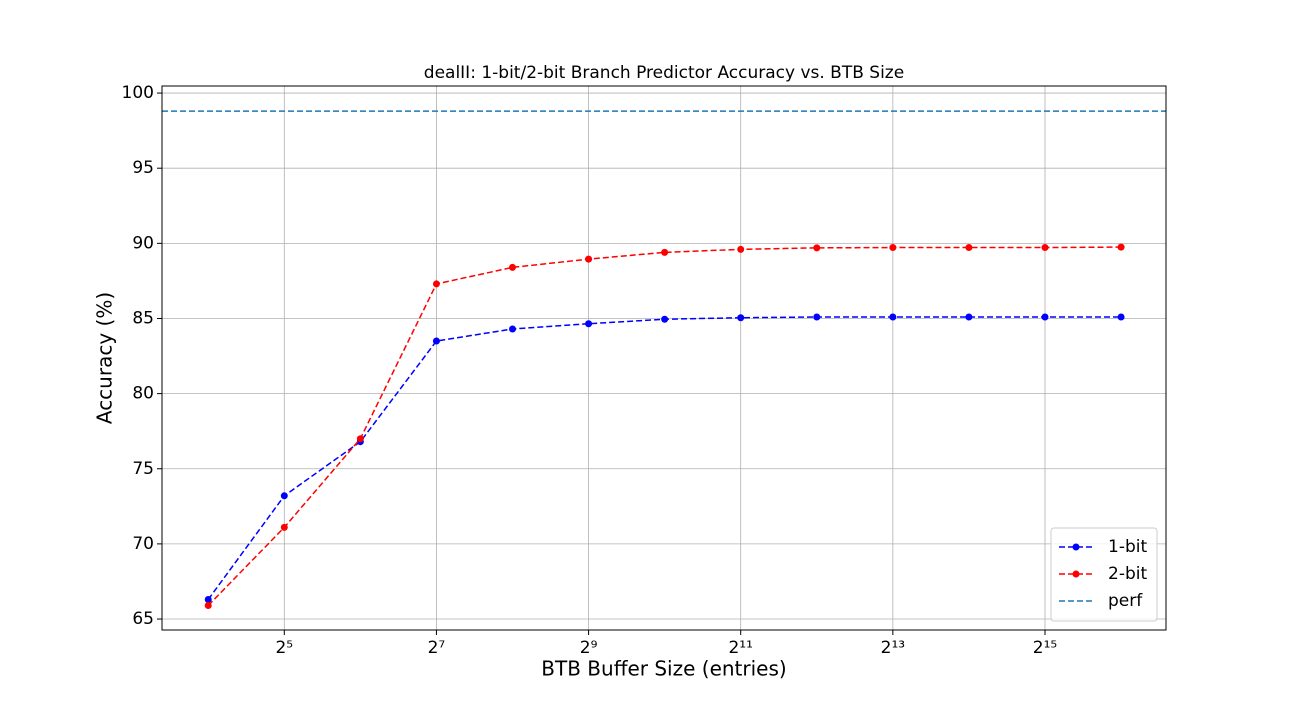 The width and height of the screenshot is (1296, 720). Describe the element at coordinates (143, 243) in the screenshot. I see `y-tick-label: 90` at that location.